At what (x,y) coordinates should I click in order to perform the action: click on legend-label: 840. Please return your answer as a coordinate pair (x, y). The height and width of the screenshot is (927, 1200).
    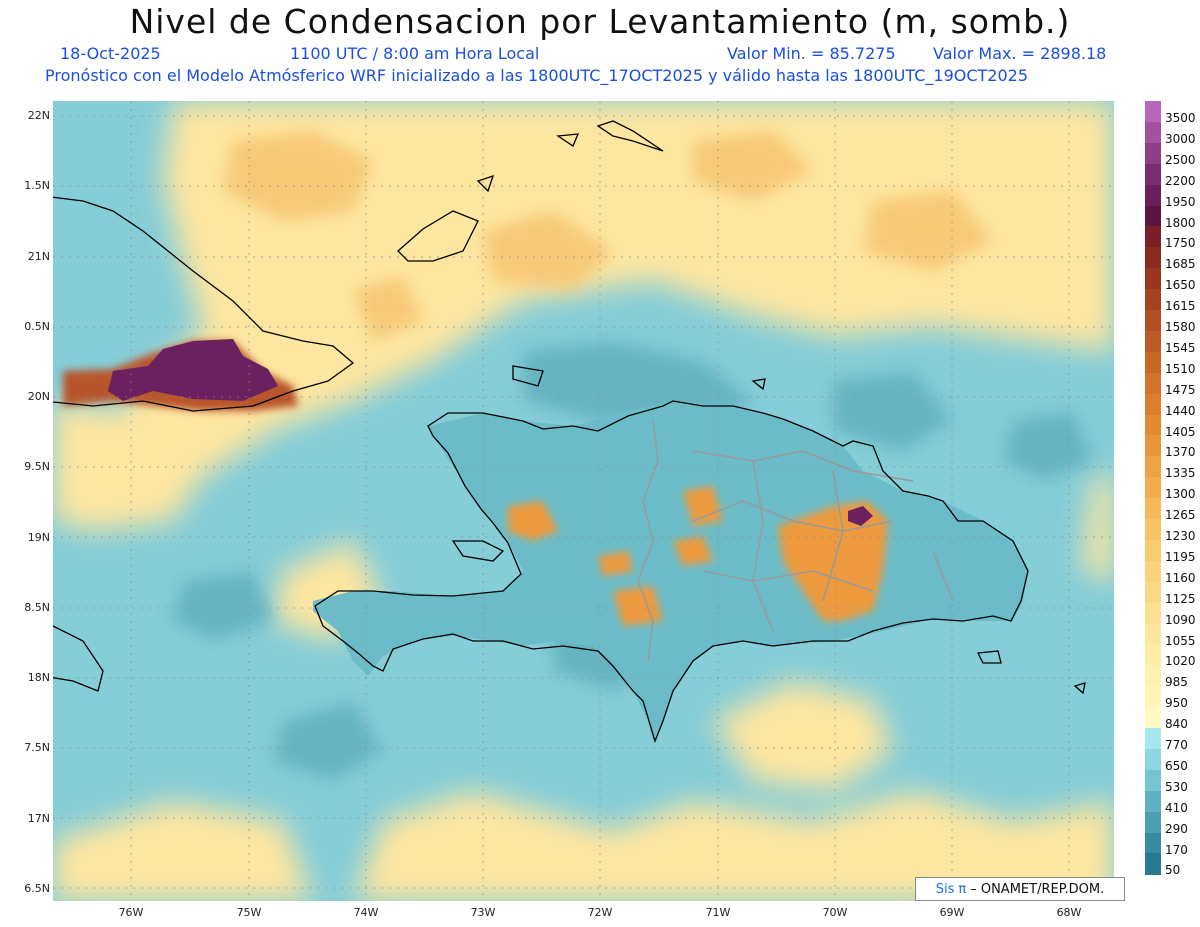
    Looking at the image, I should click on (1176, 724).